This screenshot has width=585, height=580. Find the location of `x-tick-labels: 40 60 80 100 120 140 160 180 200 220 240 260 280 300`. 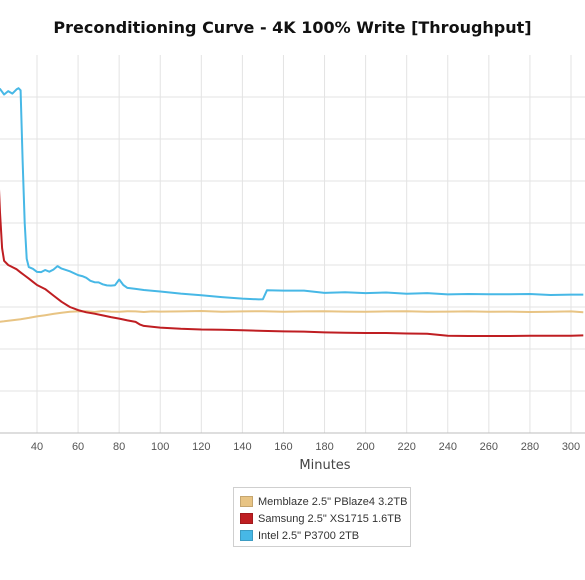

x-tick-labels: 40 60 80 100 120 140 160 180 200 220 240 260 280 300 is located at coordinates (305, 447).